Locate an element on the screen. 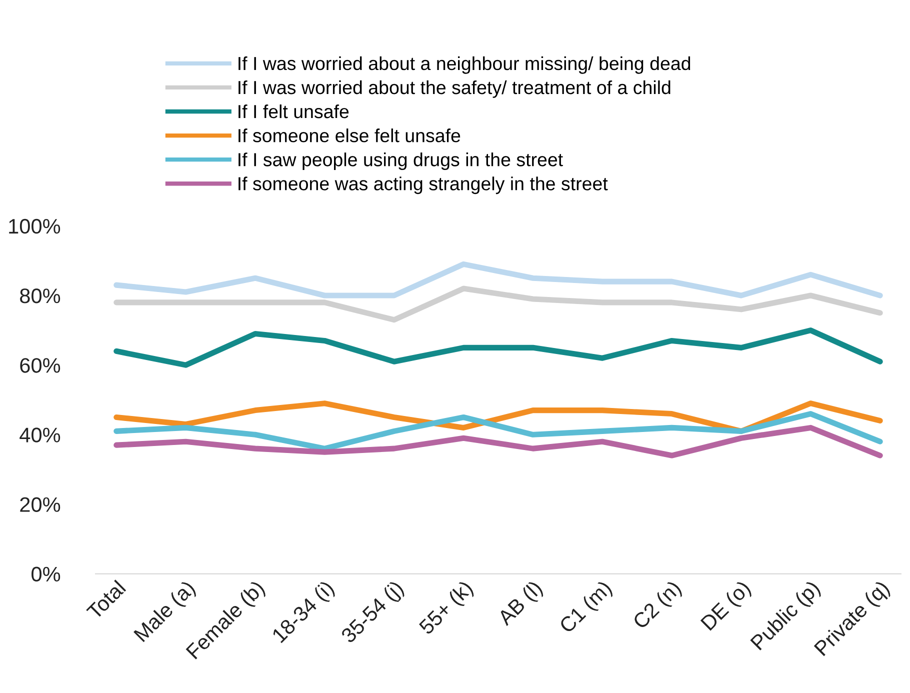 This screenshot has height=693, width=910. y-tick-label: 40% is located at coordinates (40, 435).